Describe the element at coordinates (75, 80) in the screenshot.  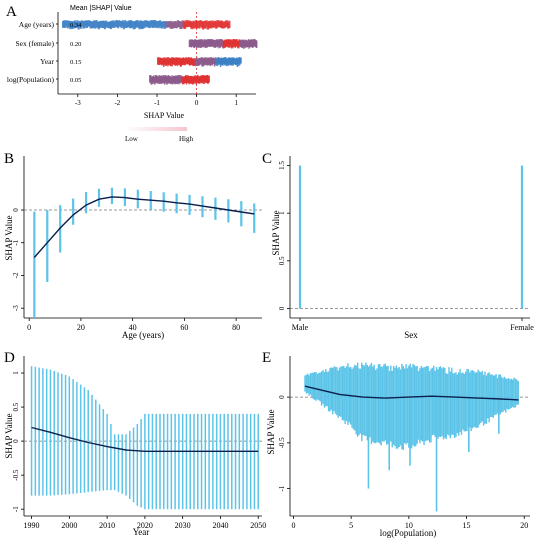
I see `mean-abs-shap-value: 0.05` at that location.